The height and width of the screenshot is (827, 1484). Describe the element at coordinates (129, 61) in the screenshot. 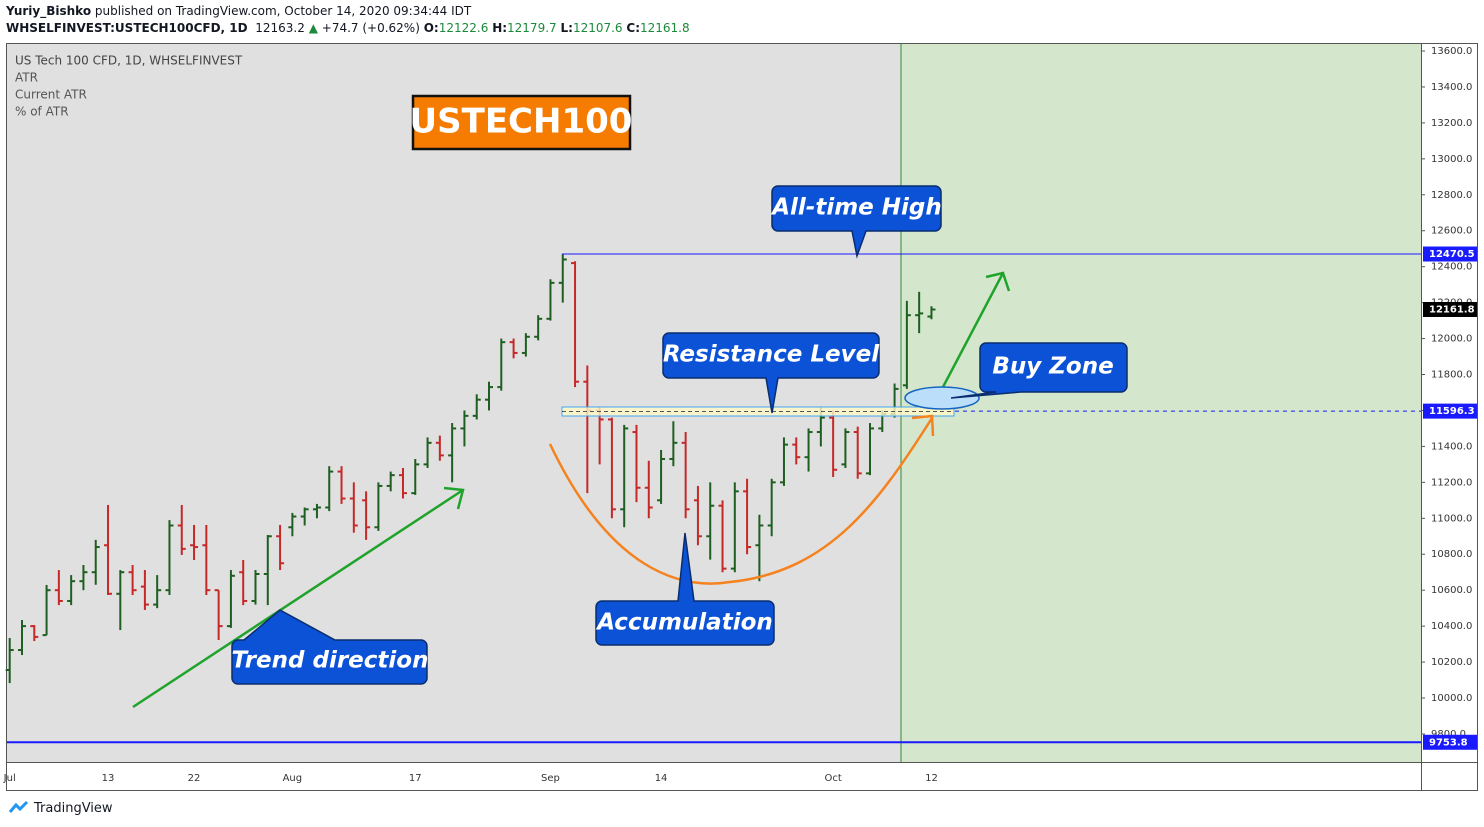

I see `series-legend: US Tech 100 CFD, 1D, WHSELFINVEST` at that location.